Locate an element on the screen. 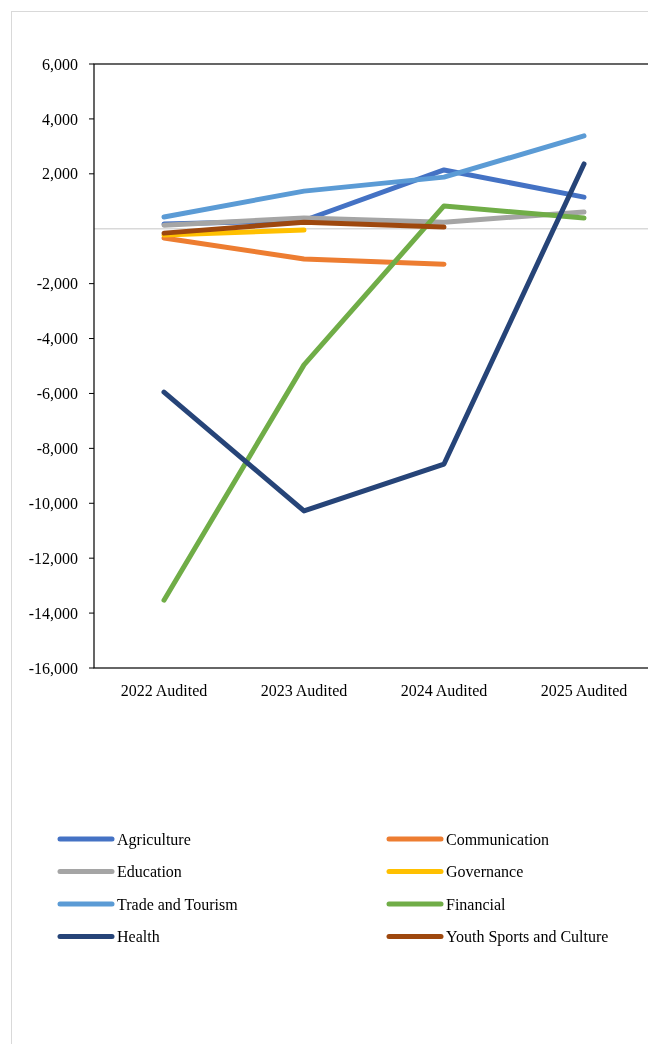  legend-label: Youth Sports and Culture is located at coordinates (527, 937).